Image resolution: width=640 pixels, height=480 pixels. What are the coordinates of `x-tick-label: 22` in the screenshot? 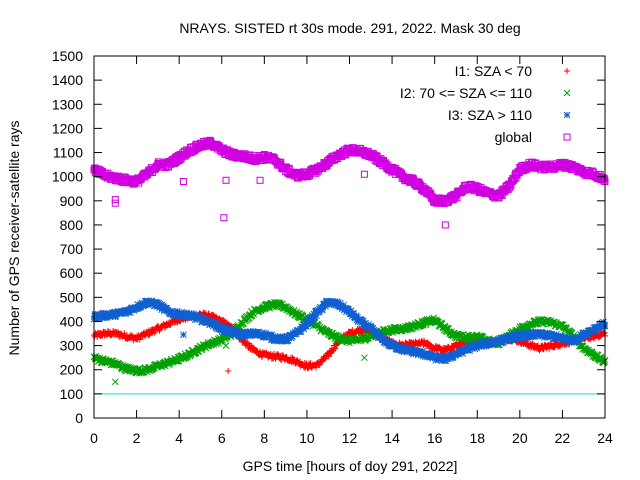 It's located at (563, 438).